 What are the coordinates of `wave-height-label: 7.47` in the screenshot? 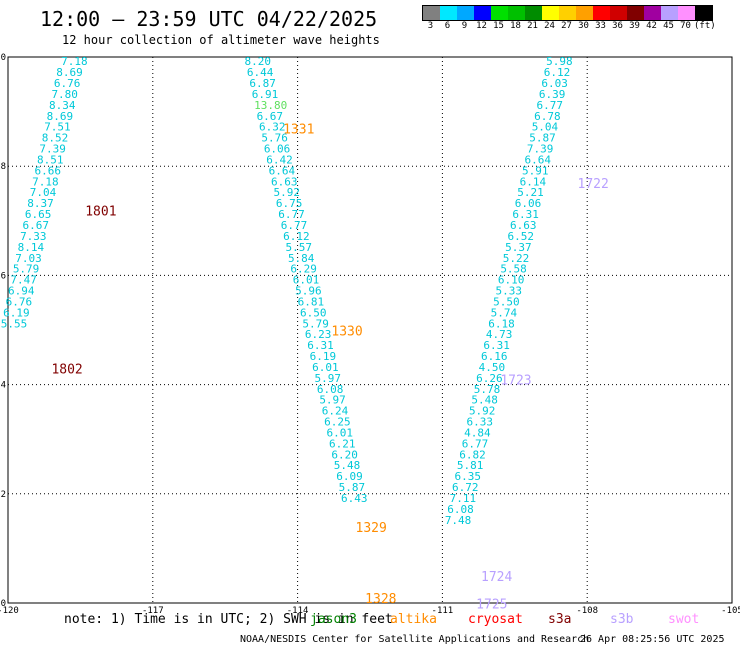 It's located at (23, 280).